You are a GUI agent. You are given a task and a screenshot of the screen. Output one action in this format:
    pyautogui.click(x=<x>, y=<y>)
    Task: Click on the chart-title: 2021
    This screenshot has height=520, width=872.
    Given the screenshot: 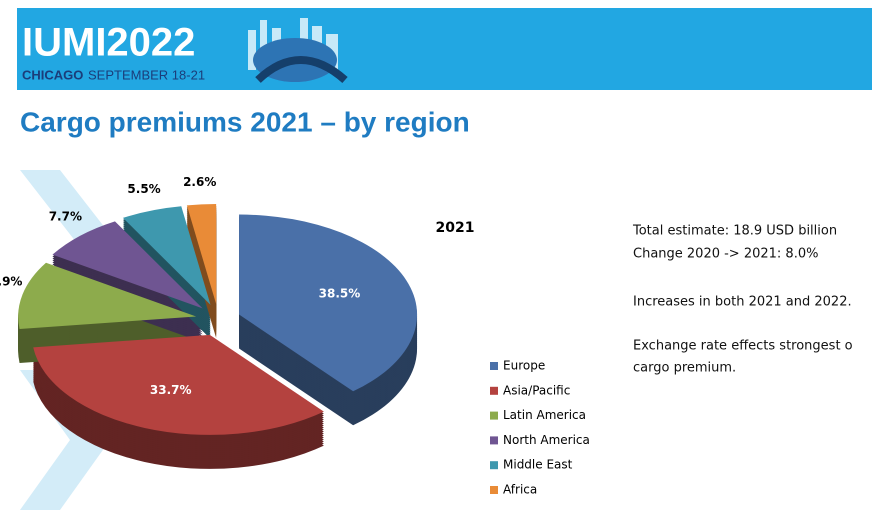 What is the action you would take?
    pyautogui.click(x=455, y=228)
    